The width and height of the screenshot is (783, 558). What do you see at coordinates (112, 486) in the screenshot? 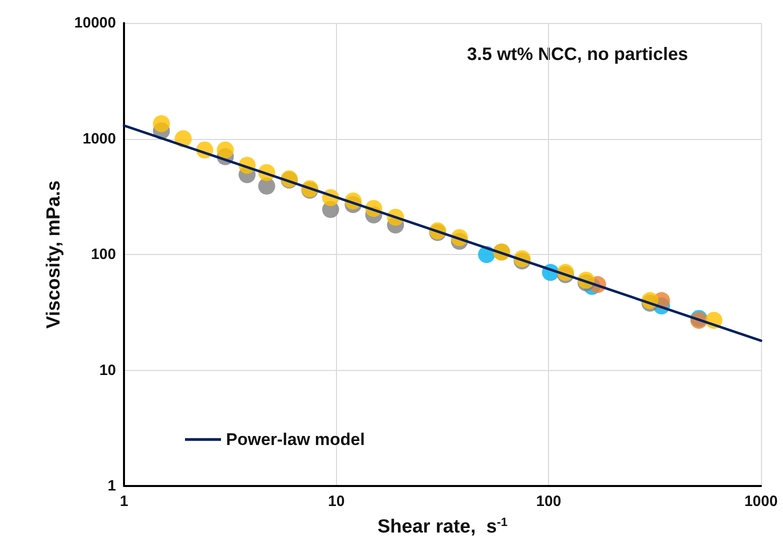
I see `y-tick-label: 1` at bounding box center [112, 486].